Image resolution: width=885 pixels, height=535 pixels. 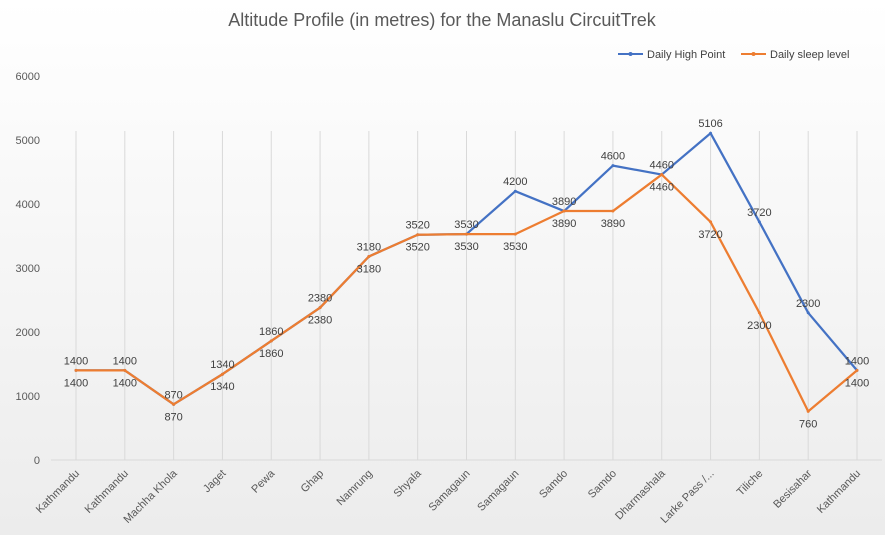 I want to click on y-tick-label: 5000, so click(x=28, y=141).